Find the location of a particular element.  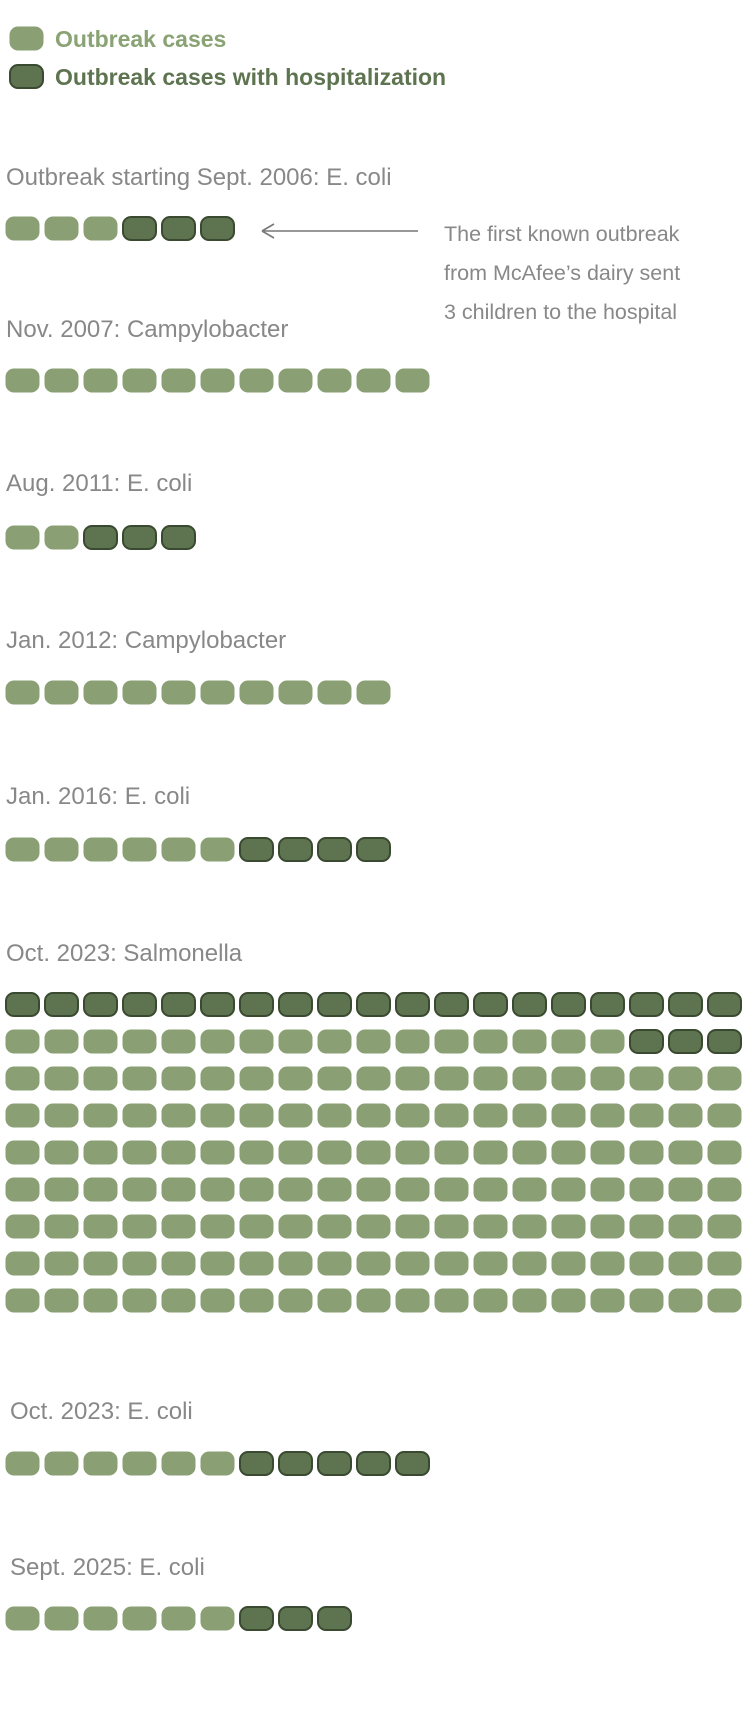

outbreak-title: Outbreak starting Sept. 2006: E. coli is located at coordinates (199, 177).